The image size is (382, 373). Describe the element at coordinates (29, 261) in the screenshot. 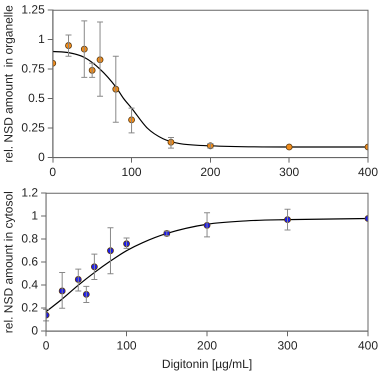

I see `y-tick-label: 0.6` at that location.